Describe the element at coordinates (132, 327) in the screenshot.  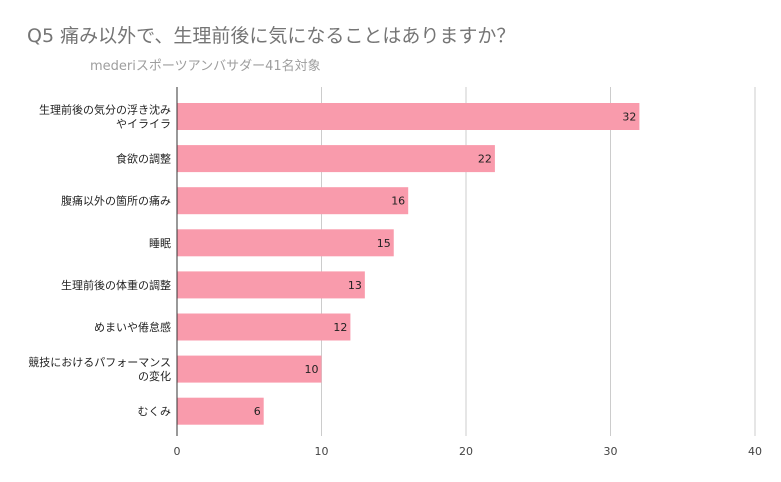
I see `category-label: めまいや倦怠感` at that location.